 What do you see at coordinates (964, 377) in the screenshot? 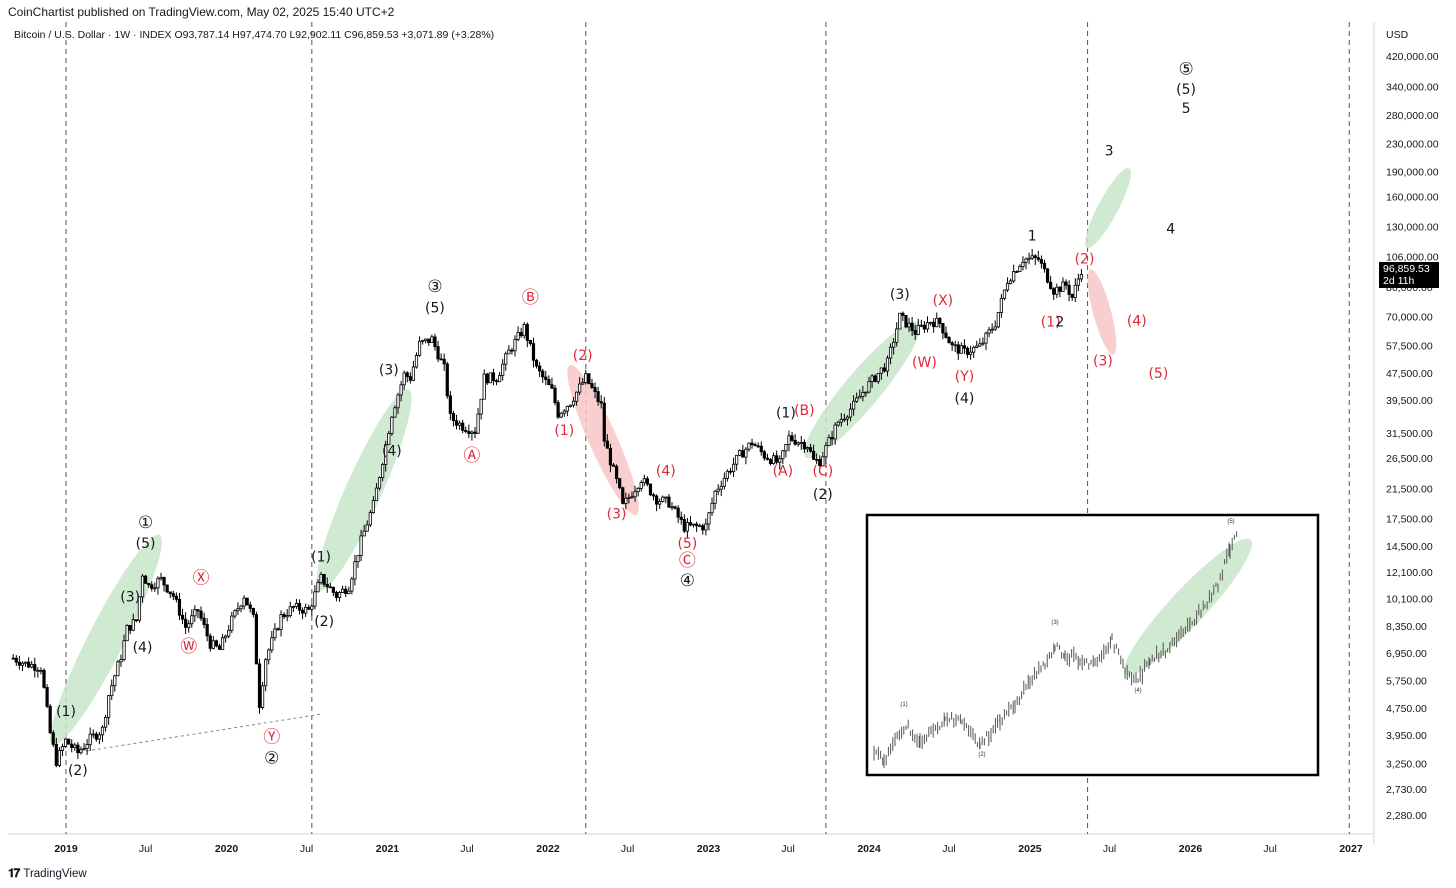
I see `wave-label-rY: (Y)` at bounding box center [964, 377].